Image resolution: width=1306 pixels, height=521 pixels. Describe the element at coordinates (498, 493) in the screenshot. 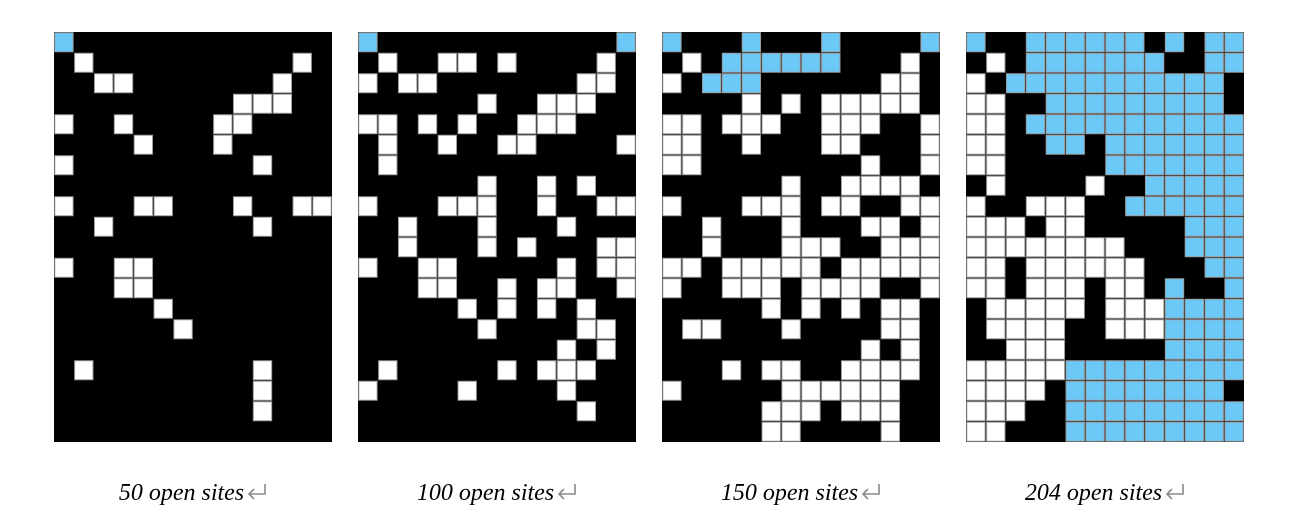

I see `caption: 100 open sites` at that location.